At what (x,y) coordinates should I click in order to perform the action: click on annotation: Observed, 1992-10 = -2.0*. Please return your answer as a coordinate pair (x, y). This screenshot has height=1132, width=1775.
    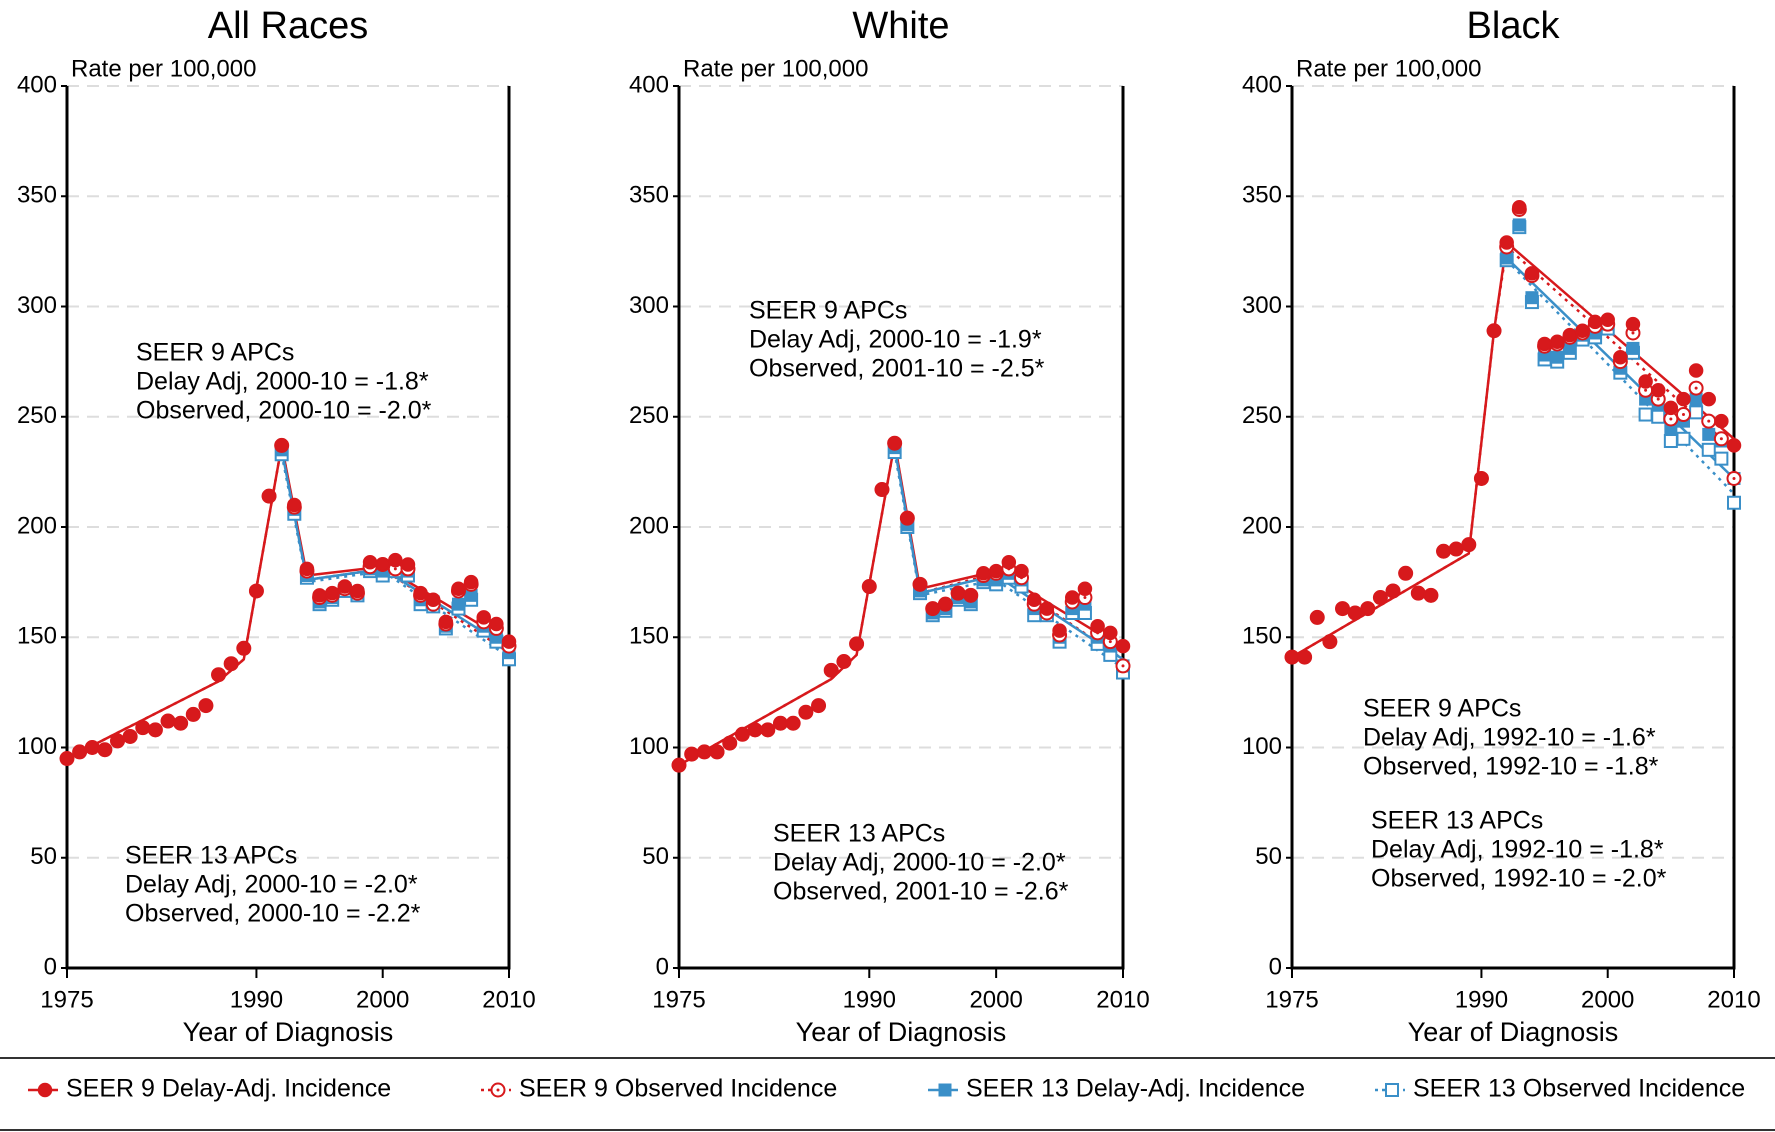
    Looking at the image, I should click on (1519, 879).